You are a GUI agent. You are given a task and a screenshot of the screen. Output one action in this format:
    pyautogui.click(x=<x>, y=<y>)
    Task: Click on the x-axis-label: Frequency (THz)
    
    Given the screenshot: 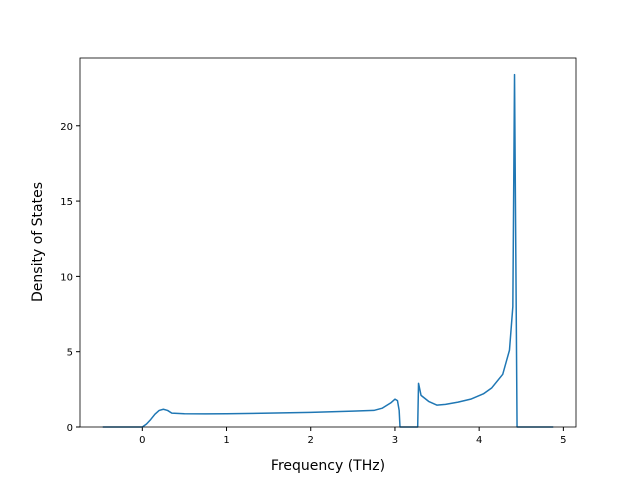 What is the action you would take?
    pyautogui.click(x=328, y=466)
    